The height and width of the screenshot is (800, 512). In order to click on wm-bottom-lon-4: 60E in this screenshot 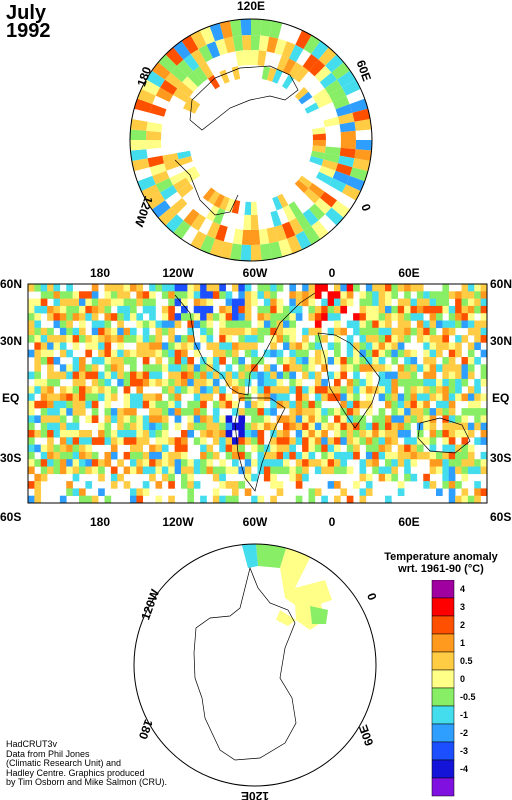, I will do `click(408, 521)`.